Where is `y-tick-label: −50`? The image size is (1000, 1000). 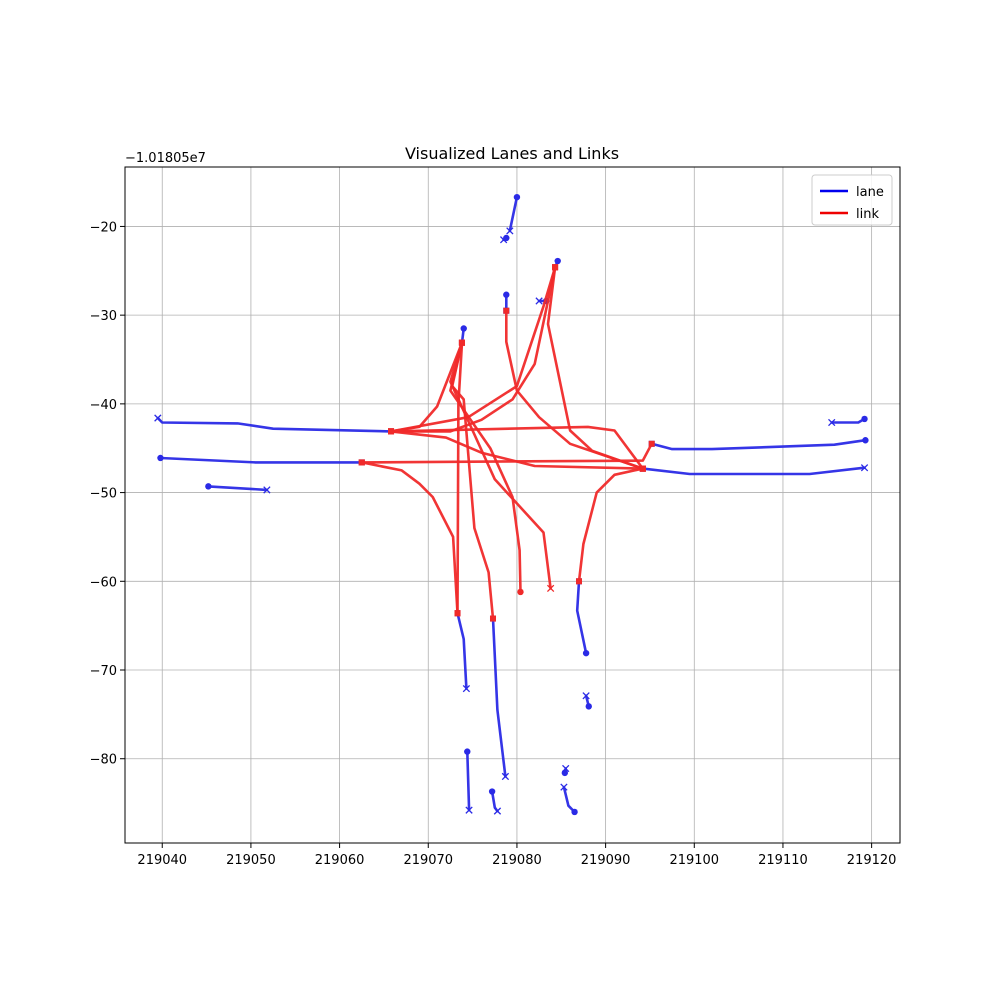
y-tick-label: −50 is located at coordinates (103, 494).